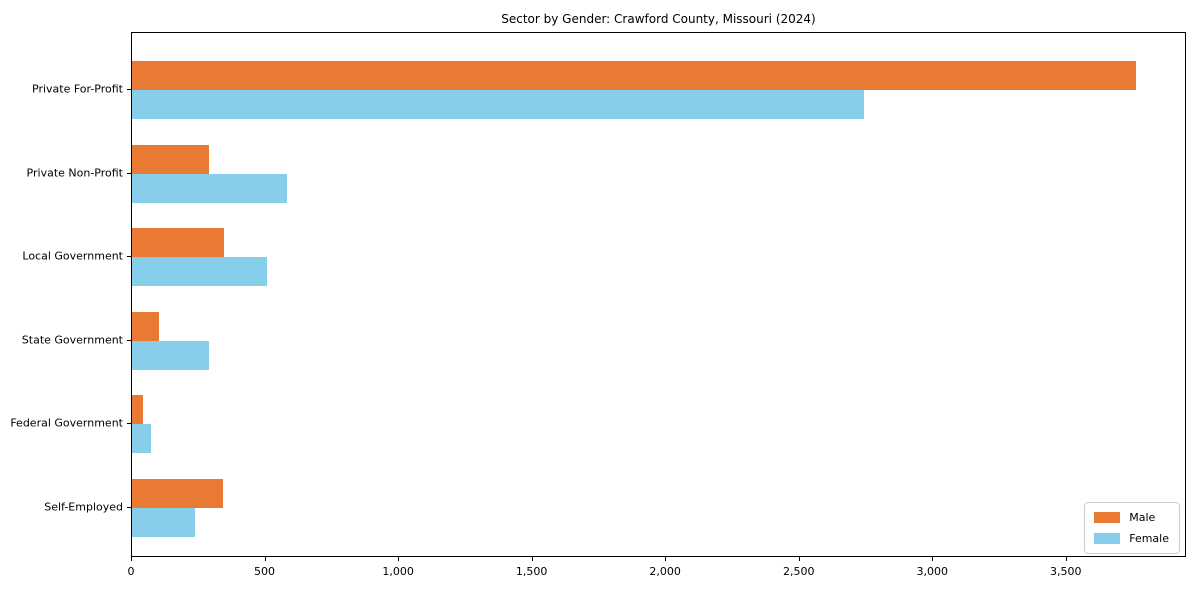  Describe the element at coordinates (72, 256) in the screenshot. I see `y-tick-label: Local Government` at that location.